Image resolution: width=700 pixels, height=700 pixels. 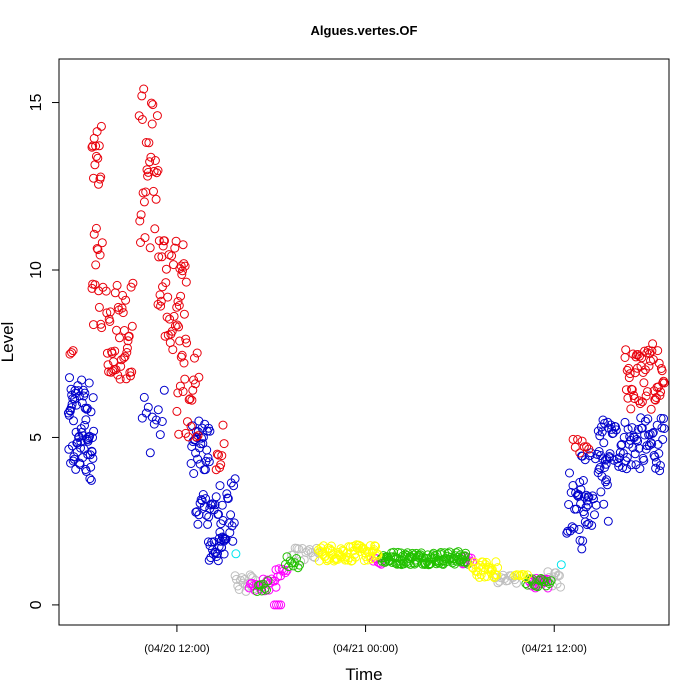 What do you see at coordinates (36, 437) in the screenshot?
I see `y-tick-label: 5` at bounding box center [36, 437].